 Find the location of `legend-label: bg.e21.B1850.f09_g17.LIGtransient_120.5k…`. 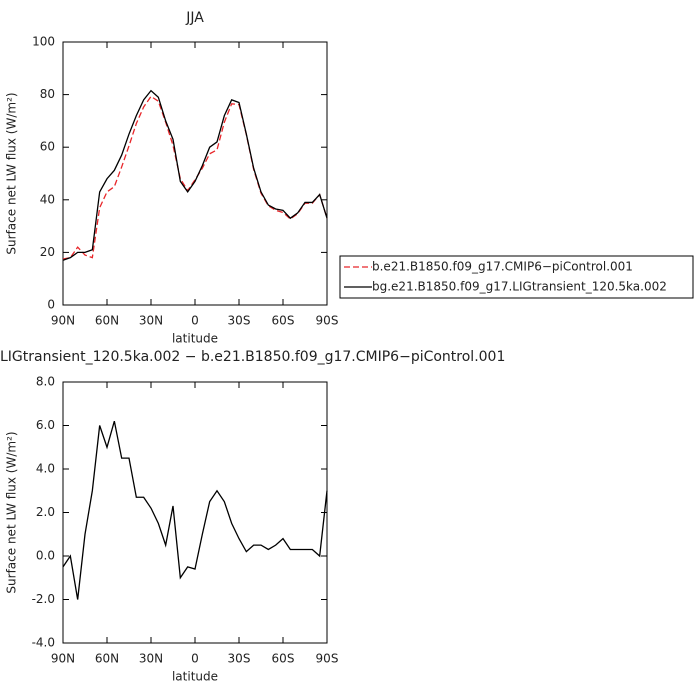

legend-label: bg.e21.B1850.f09_g17.LIGtransient_120.5k… is located at coordinates (519, 287).